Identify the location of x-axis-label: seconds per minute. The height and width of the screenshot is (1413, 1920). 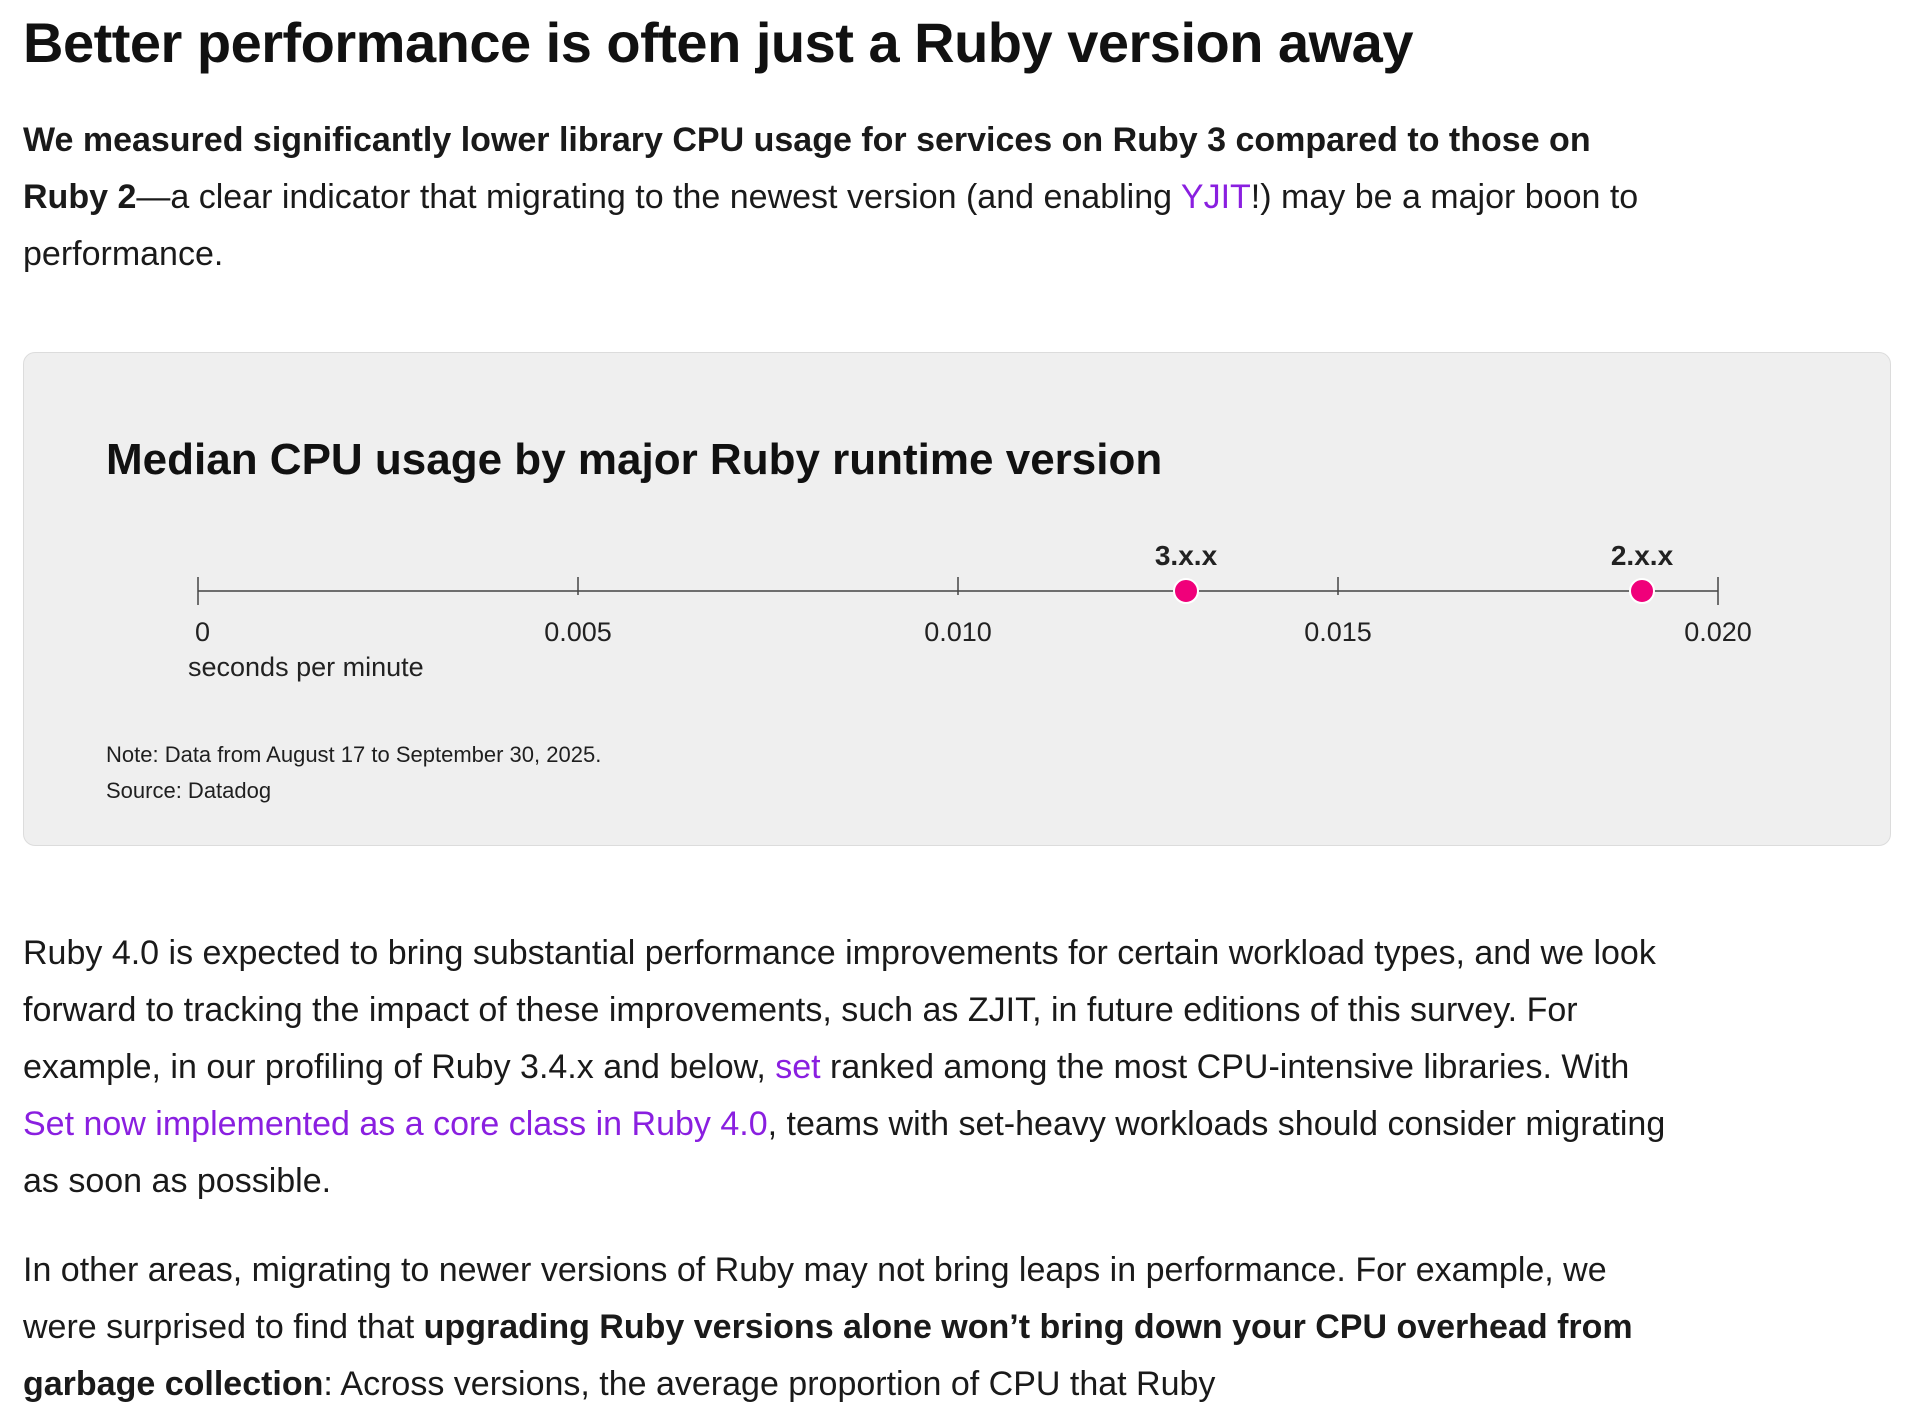
(306, 667).